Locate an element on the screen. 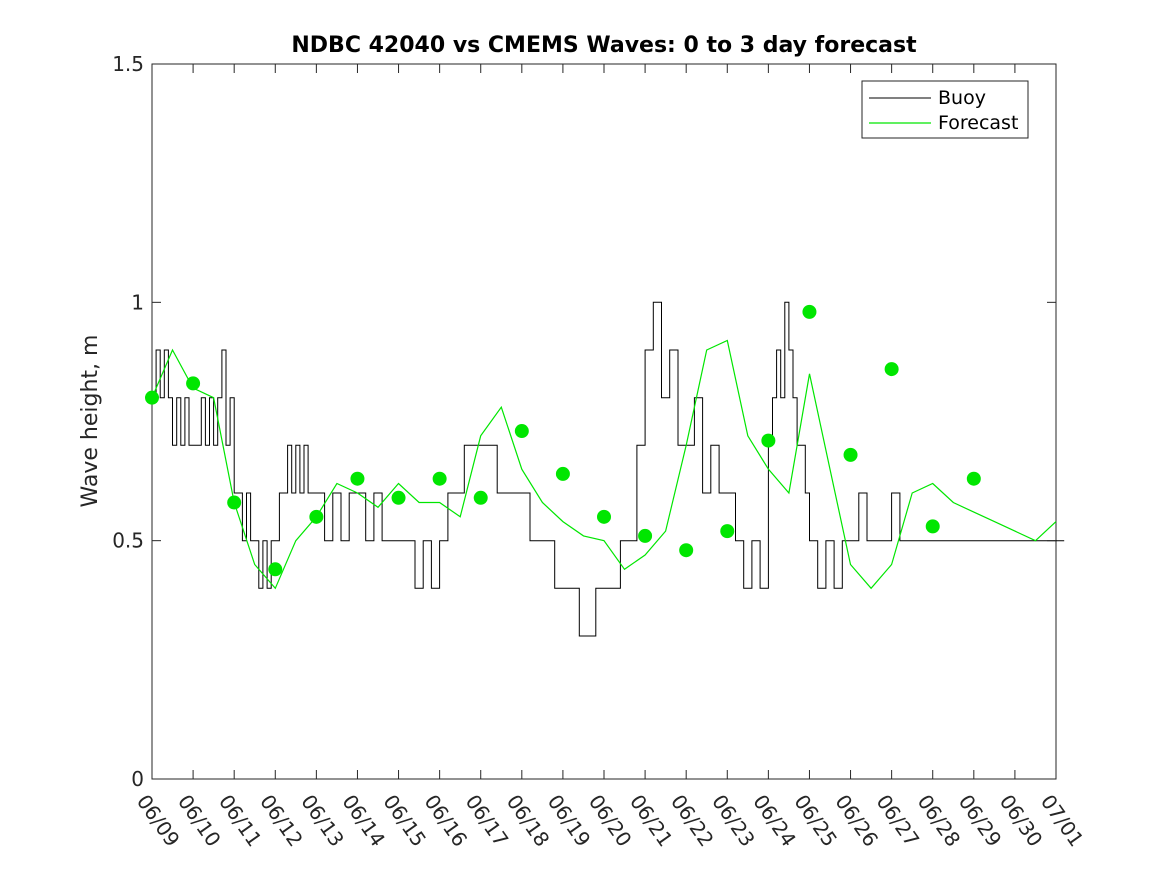 The image size is (1167, 875). y-tick-label: 1 is located at coordinates (137, 302).